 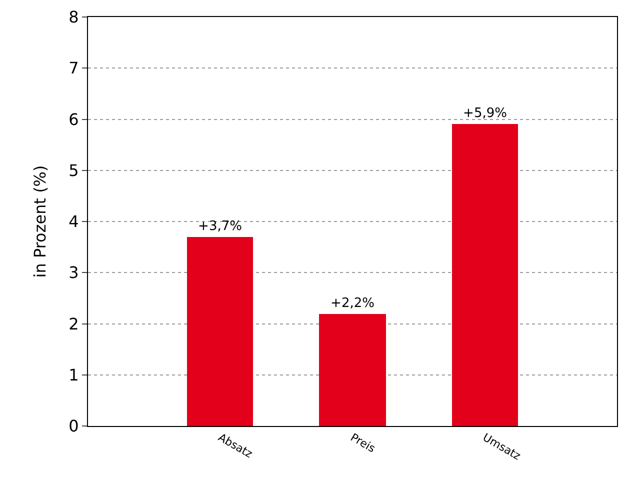 I want to click on y-tick-label: 0, so click(x=73, y=426).